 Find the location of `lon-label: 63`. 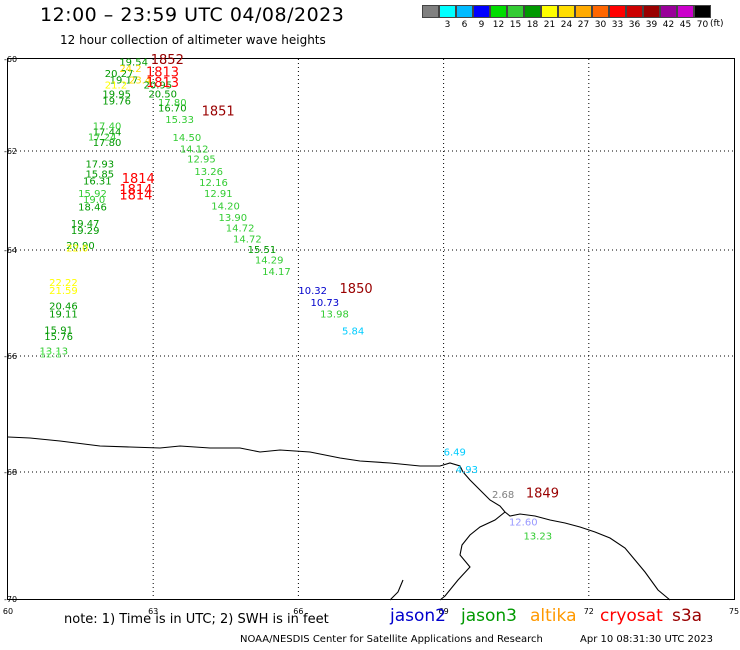

lon-label: 63 is located at coordinates (153, 611).